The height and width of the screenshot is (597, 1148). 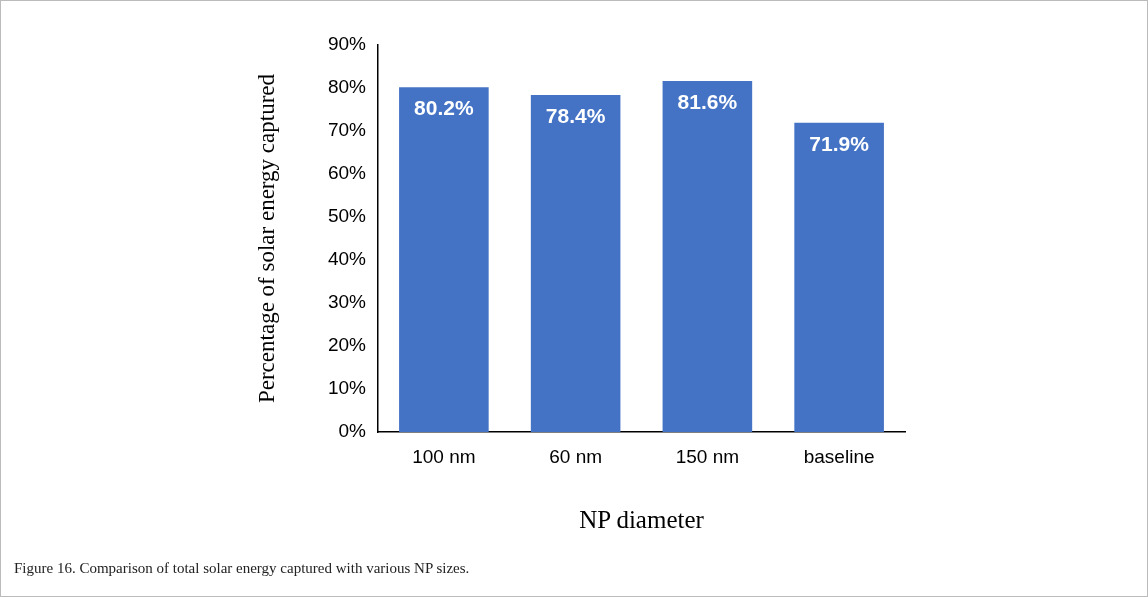 What do you see at coordinates (839, 456) in the screenshot?
I see `x-tick-label: baseline` at bounding box center [839, 456].